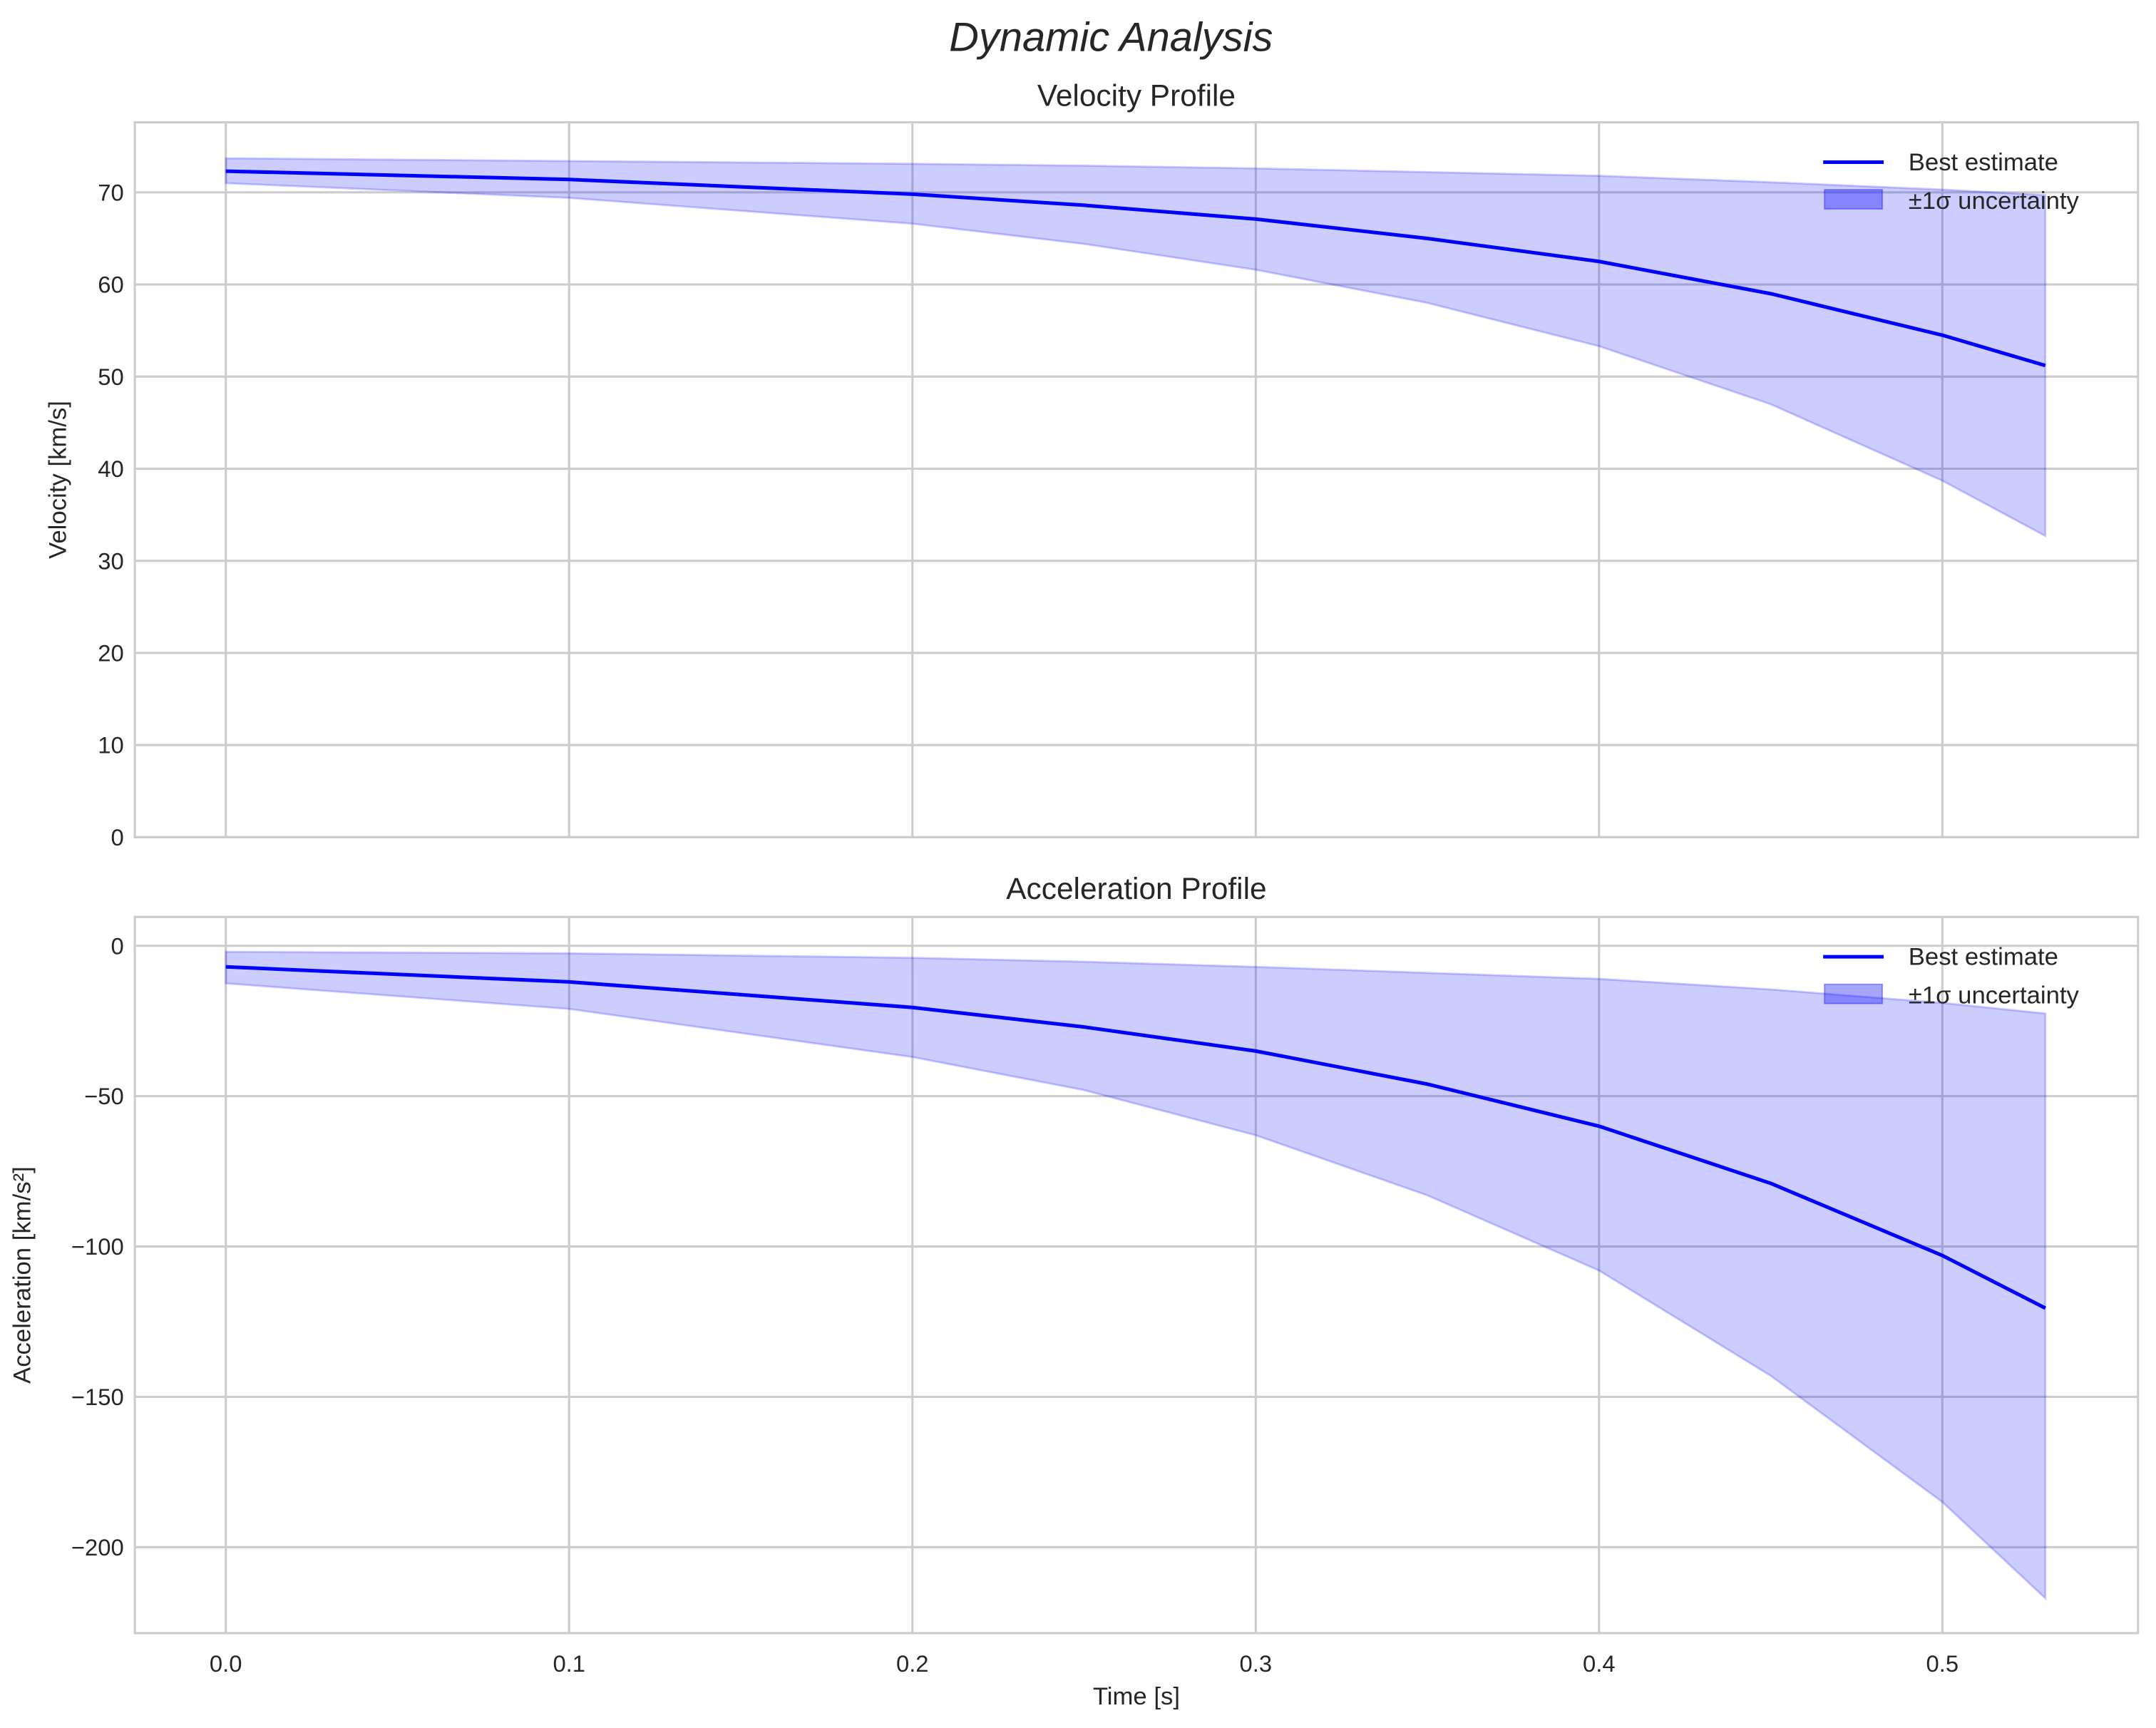  Describe the element at coordinates (1135, 268) in the screenshot. I see `best-estimate-line` at that location.